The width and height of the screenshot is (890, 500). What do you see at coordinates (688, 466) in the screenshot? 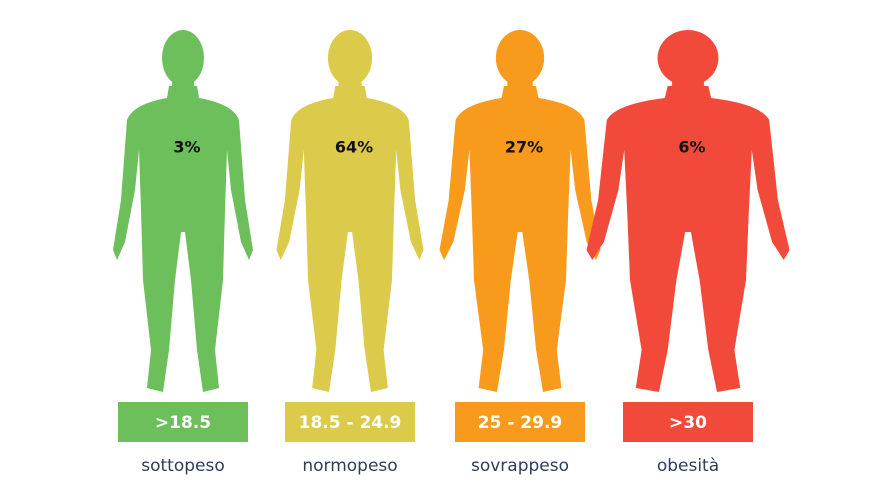
I see `category-label: obesità` at bounding box center [688, 466].